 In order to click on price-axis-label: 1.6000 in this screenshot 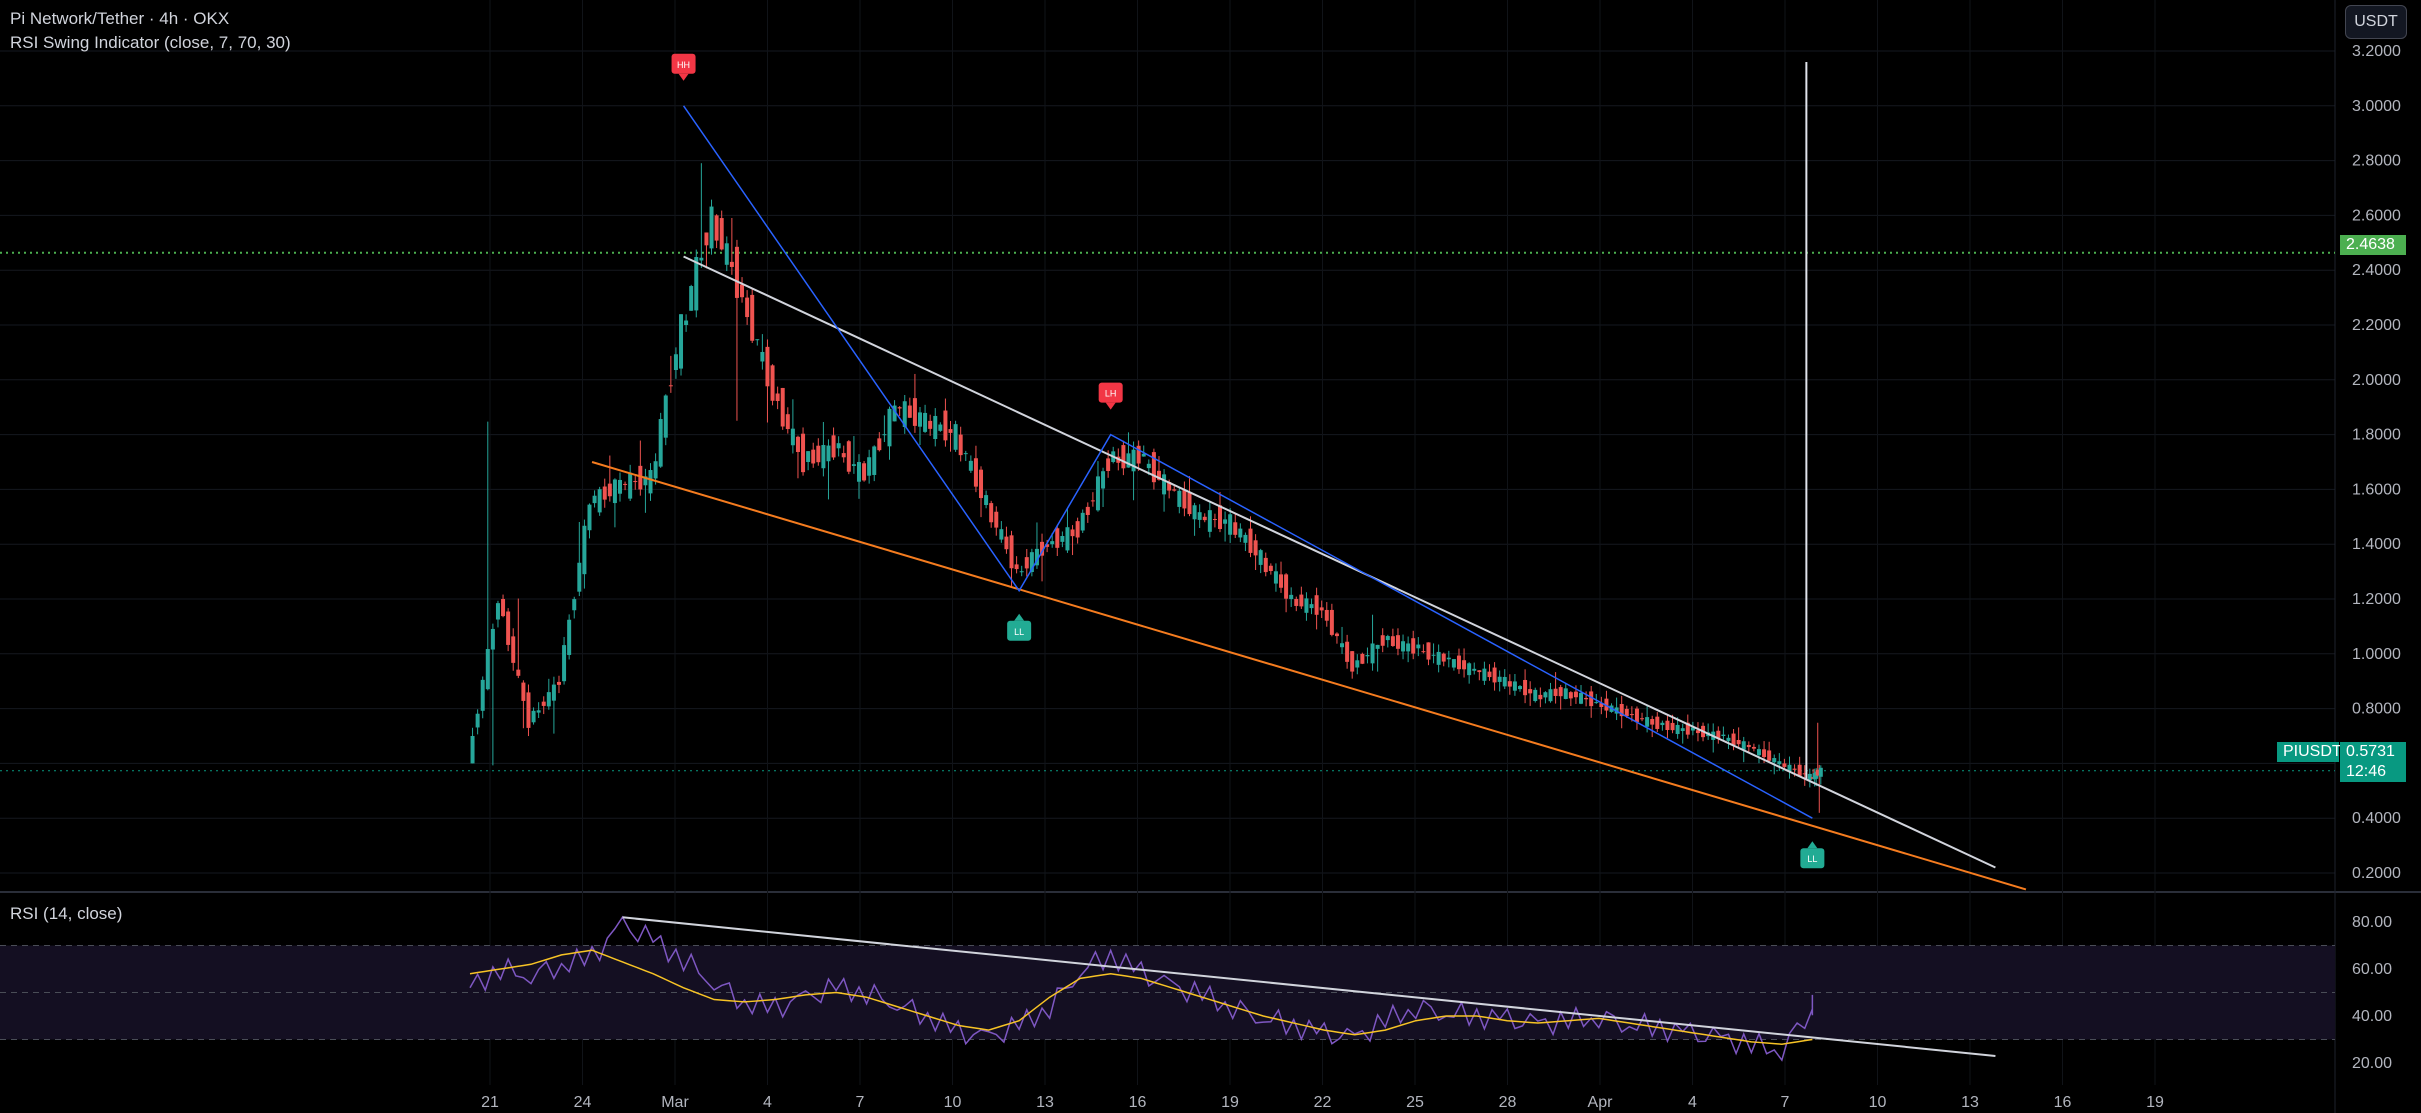, I will do `click(2376, 489)`.